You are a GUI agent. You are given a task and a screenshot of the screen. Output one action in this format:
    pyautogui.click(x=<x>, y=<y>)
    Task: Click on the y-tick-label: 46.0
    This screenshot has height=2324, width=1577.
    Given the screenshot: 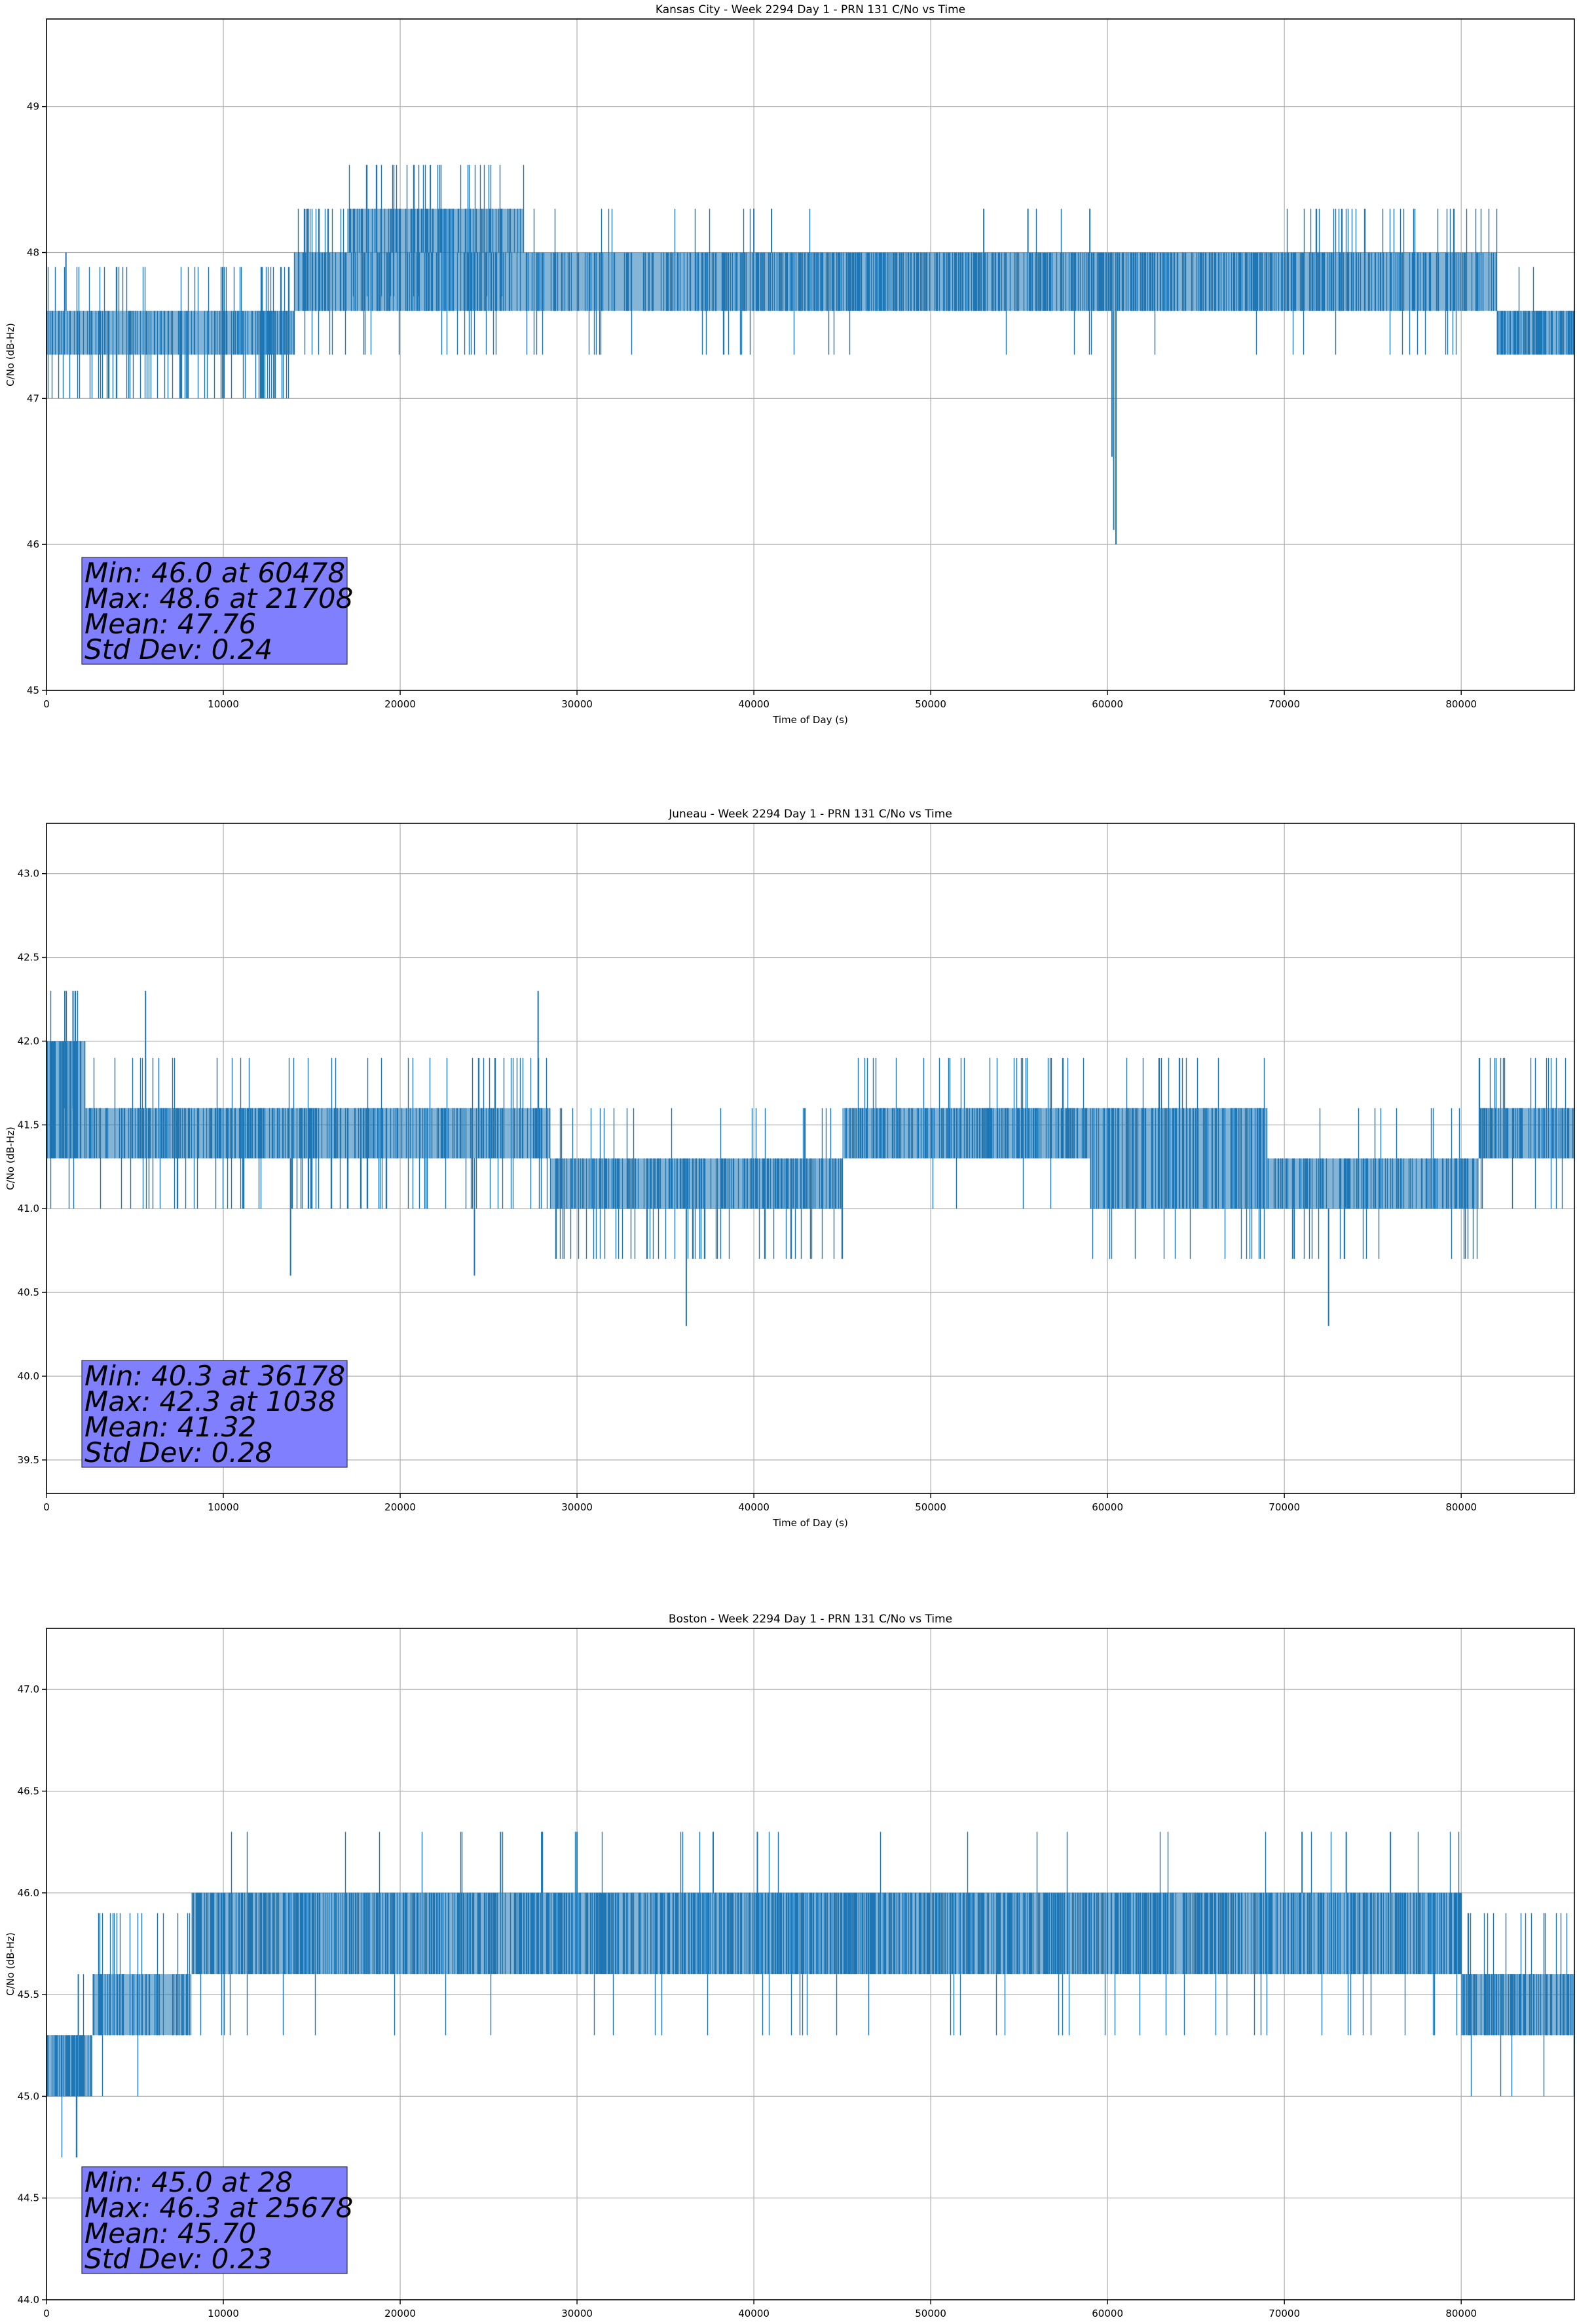 What is the action you would take?
    pyautogui.click(x=28, y=1893)
    